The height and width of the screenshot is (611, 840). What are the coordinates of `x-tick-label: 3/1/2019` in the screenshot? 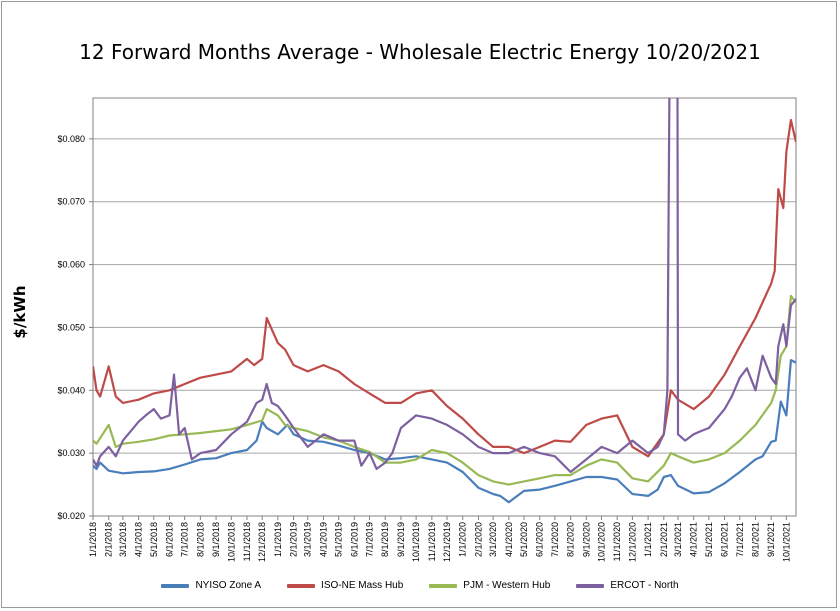 It's located at (308, 539).